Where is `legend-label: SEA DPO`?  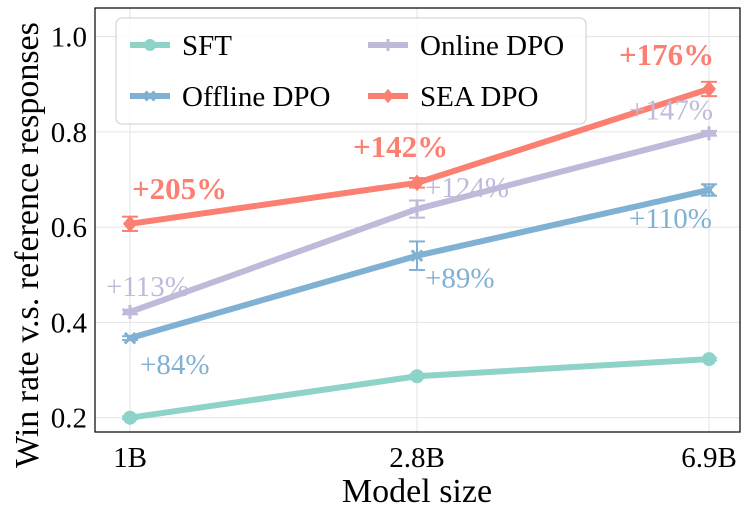
legend-label: SEA DPO is located at coordinates (479, 97).